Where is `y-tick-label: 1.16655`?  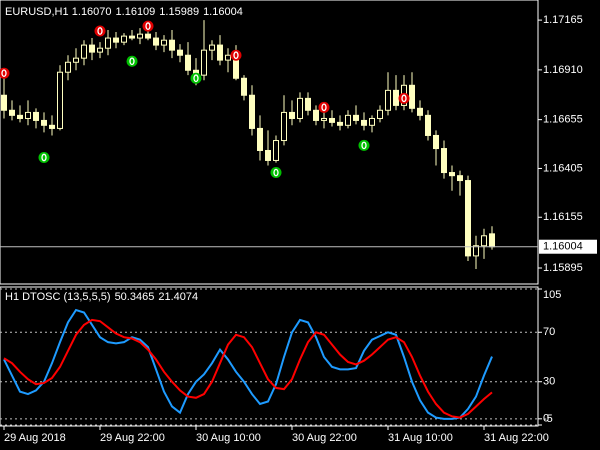
y-tick-label: 1.16655 is located at coordinates (563, 120).